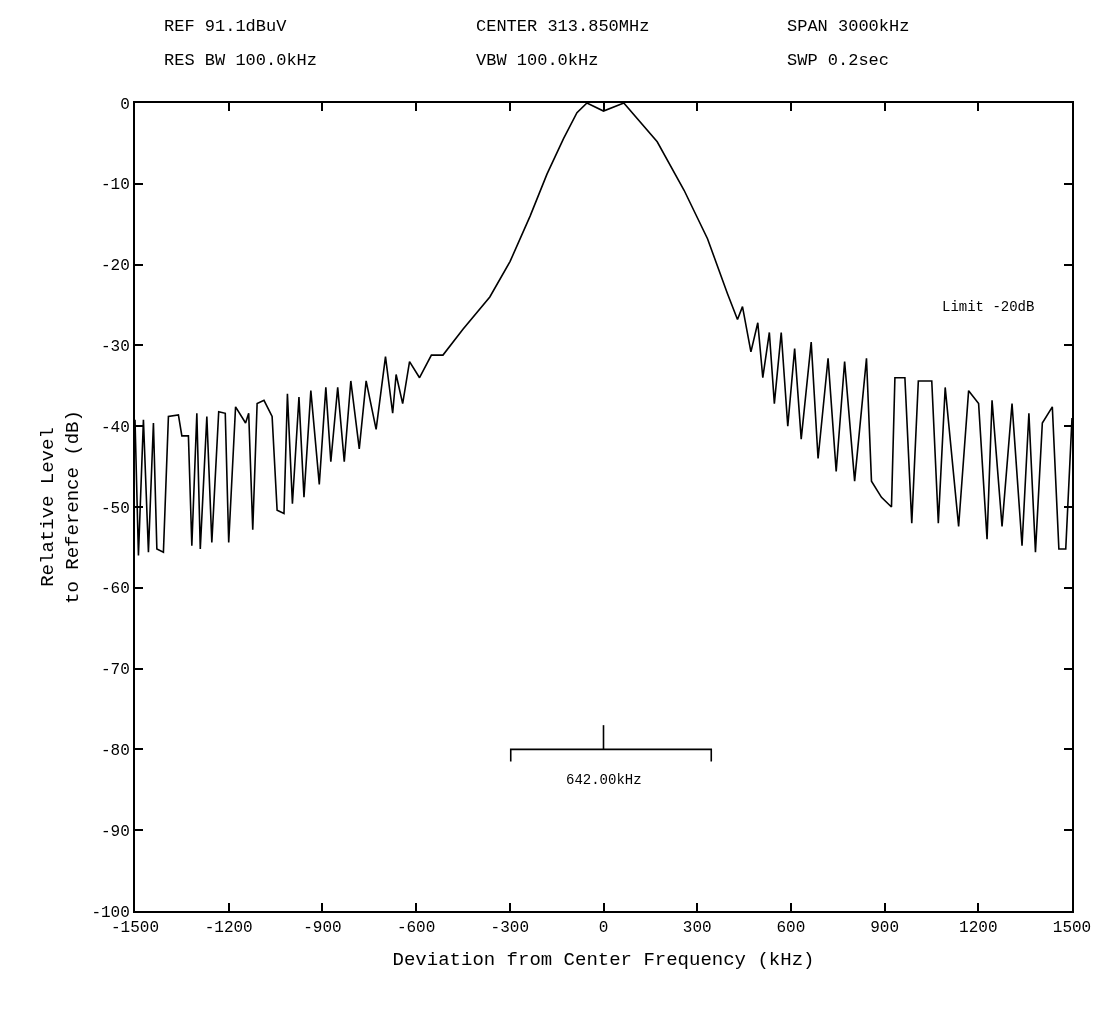 The width and height of the screenshot is (1103, 1014). Describe the element at coordinates (563, 26) in the screenshot. I see `text: CENTER 313.850MHz` at that location.